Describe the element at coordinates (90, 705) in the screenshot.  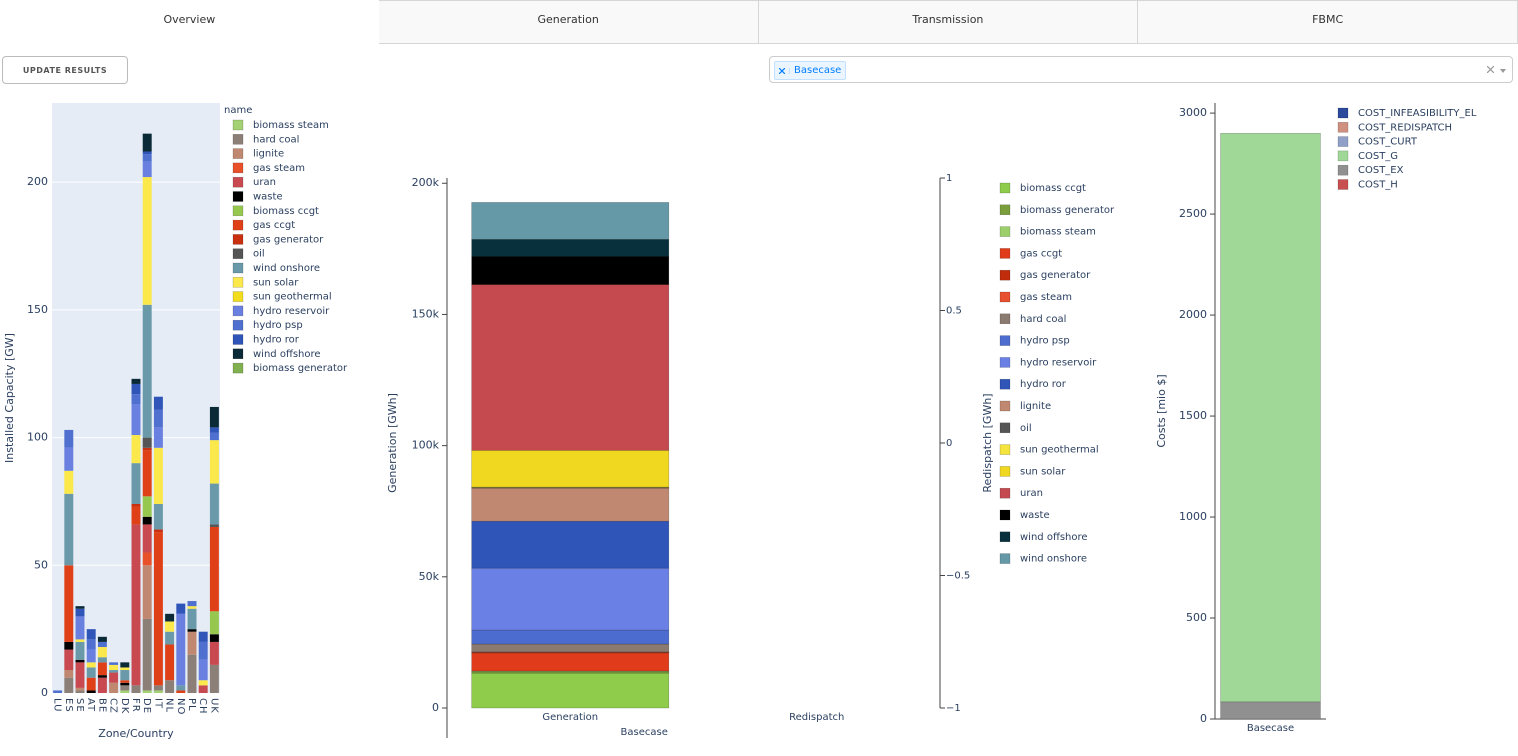
I see `x-tick-label: AT` at that location.